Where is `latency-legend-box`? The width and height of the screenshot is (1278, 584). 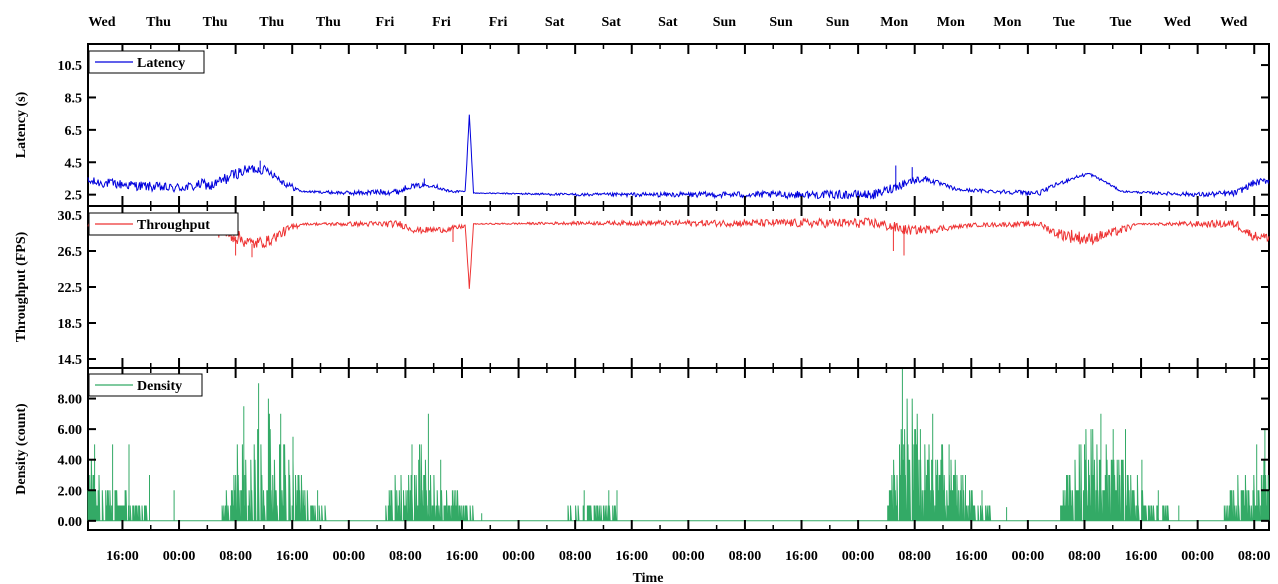 latency-legend-box is located at coordinates (146, 62).